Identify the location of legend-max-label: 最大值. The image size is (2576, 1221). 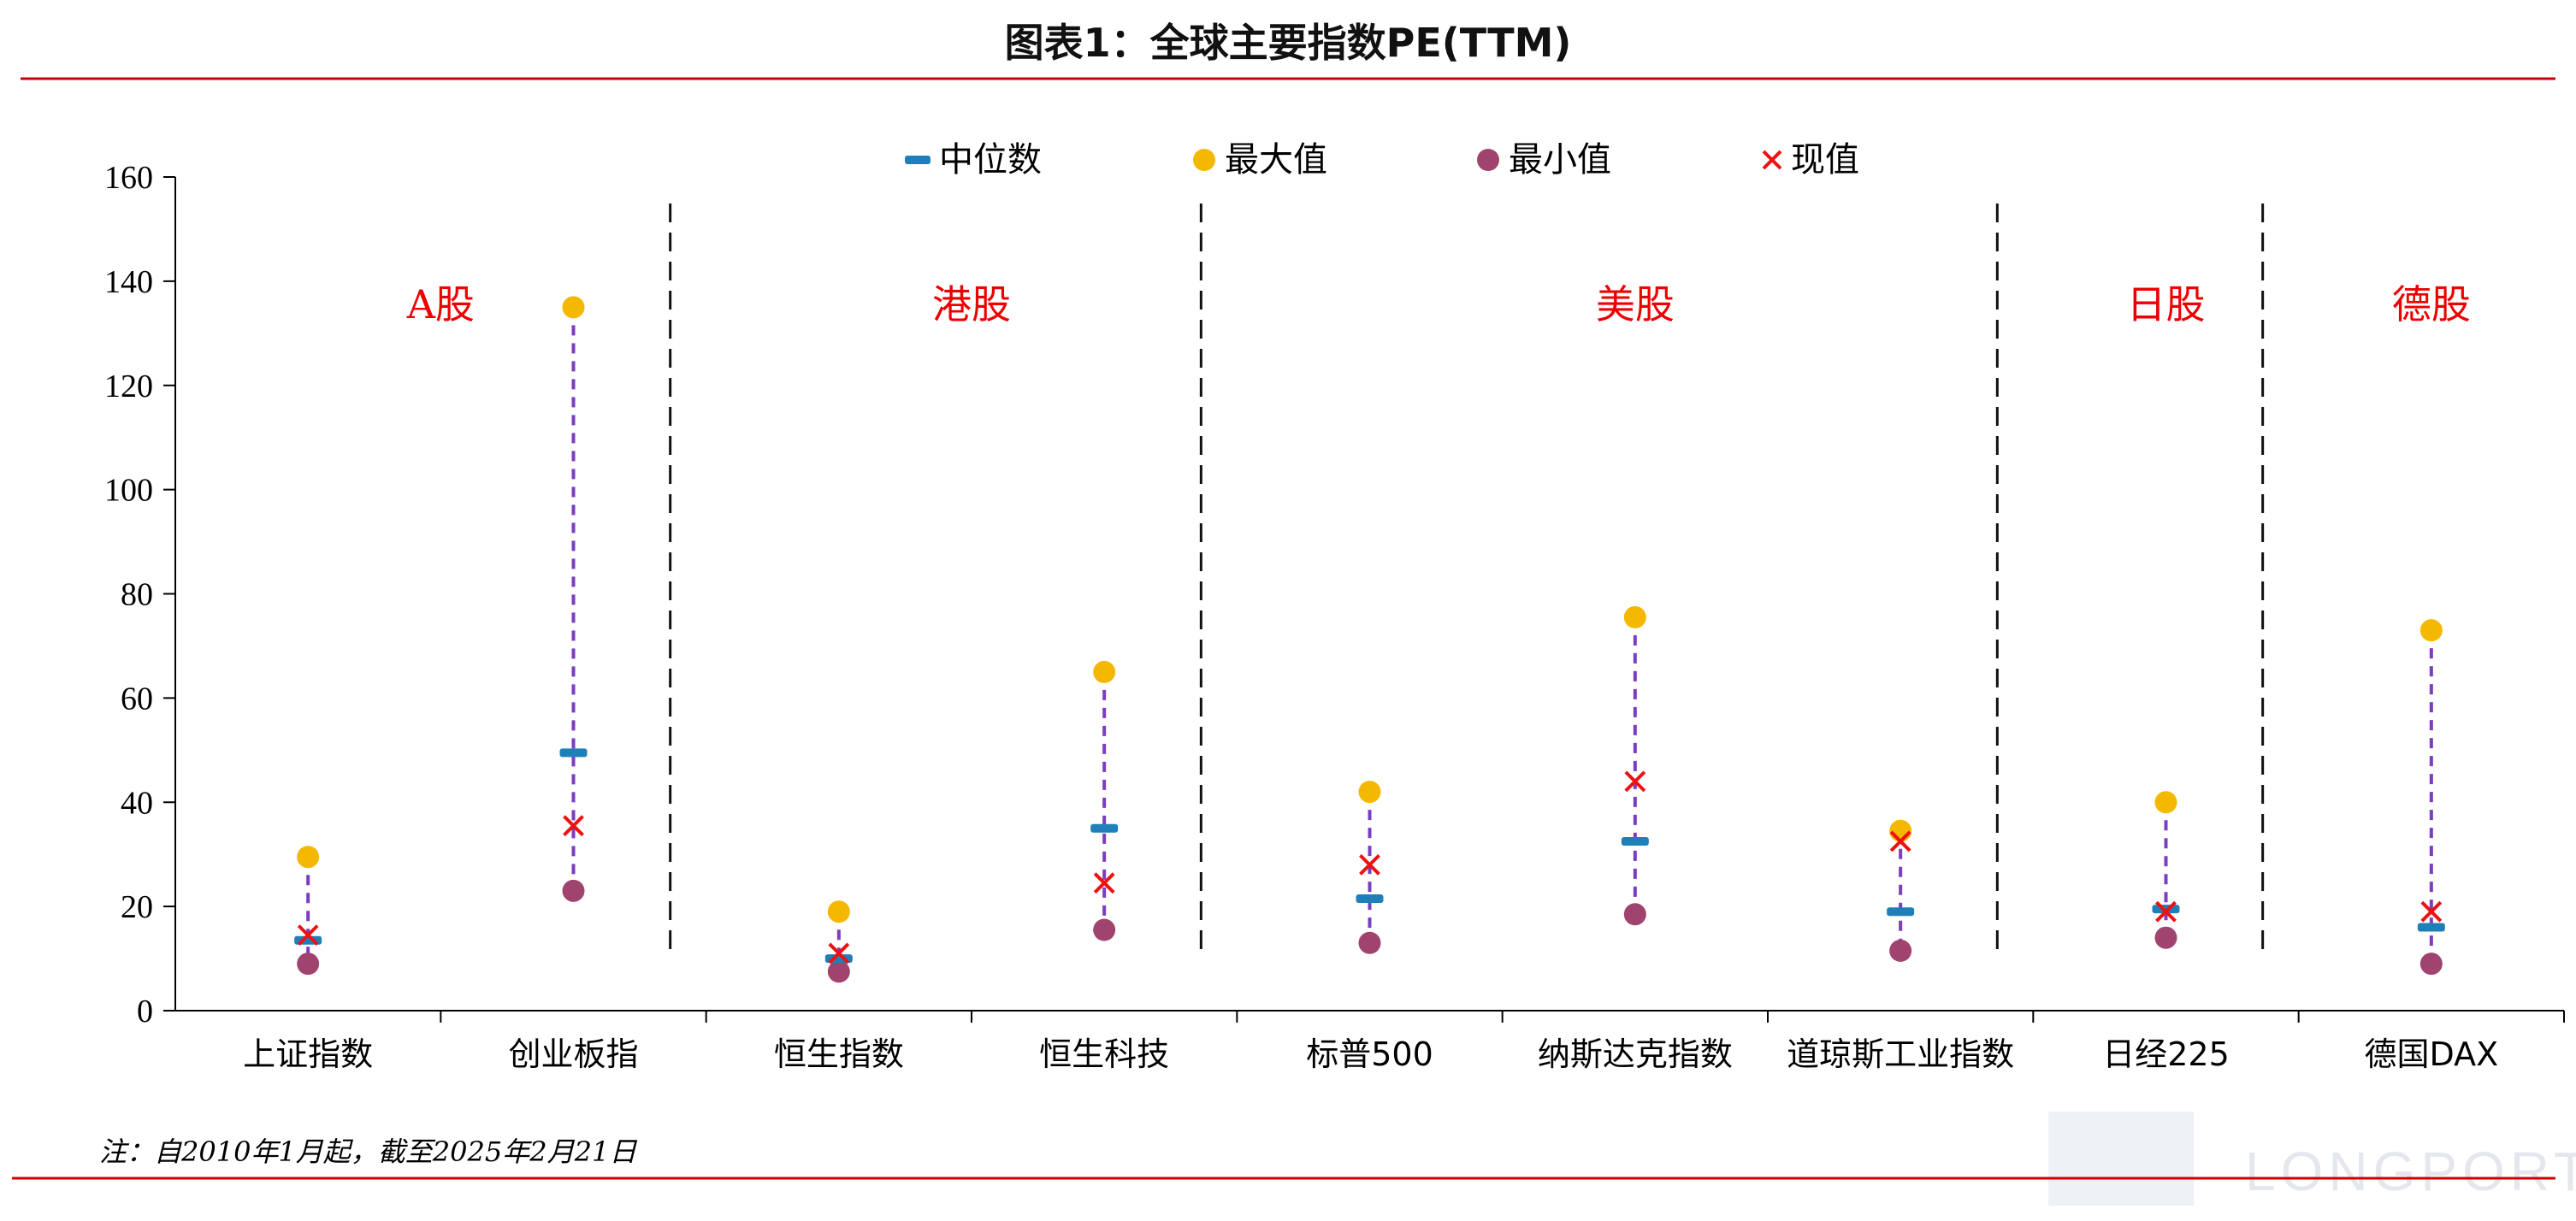
(1276, 160).